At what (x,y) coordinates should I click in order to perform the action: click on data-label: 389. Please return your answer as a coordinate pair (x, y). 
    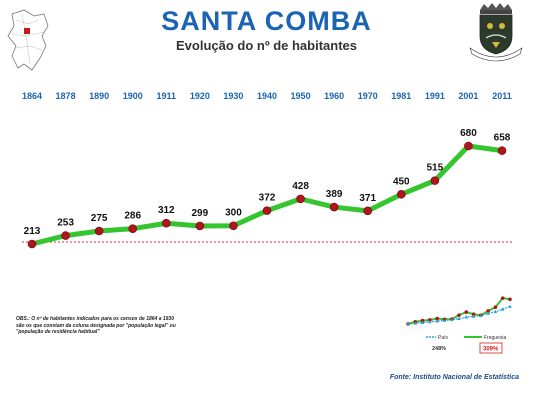
    Looking at the image, I should click on (334, 194).